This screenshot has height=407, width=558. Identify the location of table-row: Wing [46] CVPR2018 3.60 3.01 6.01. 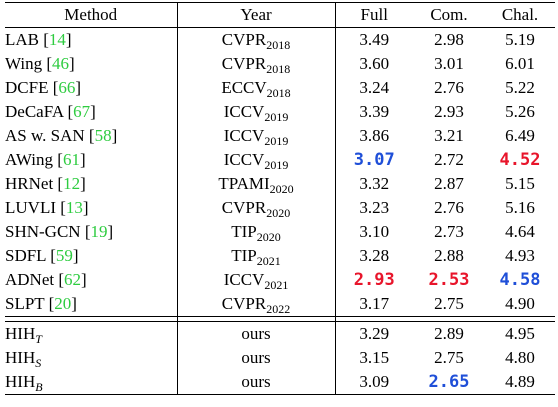
(280, 64).